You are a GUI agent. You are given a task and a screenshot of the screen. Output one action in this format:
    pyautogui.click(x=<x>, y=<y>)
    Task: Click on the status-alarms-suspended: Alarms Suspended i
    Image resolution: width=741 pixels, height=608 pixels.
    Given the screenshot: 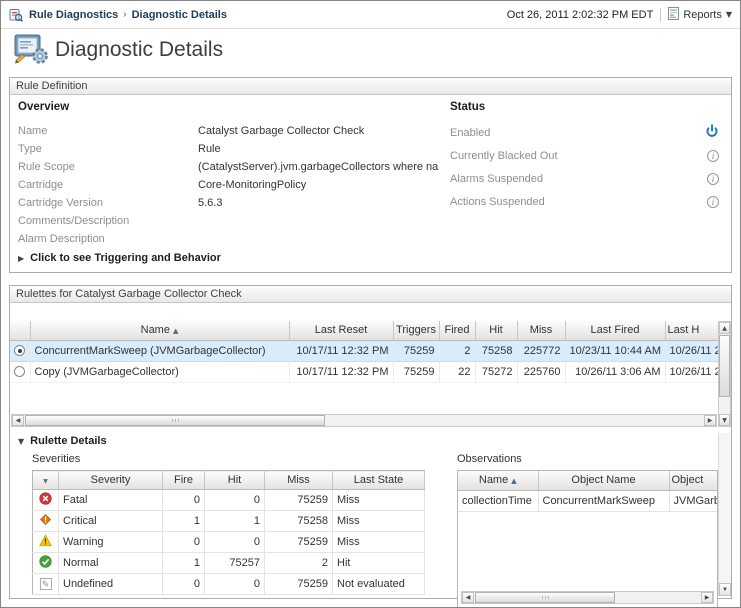 What is the action you would take?
    pyautogui.click(x=584, y=178)
    